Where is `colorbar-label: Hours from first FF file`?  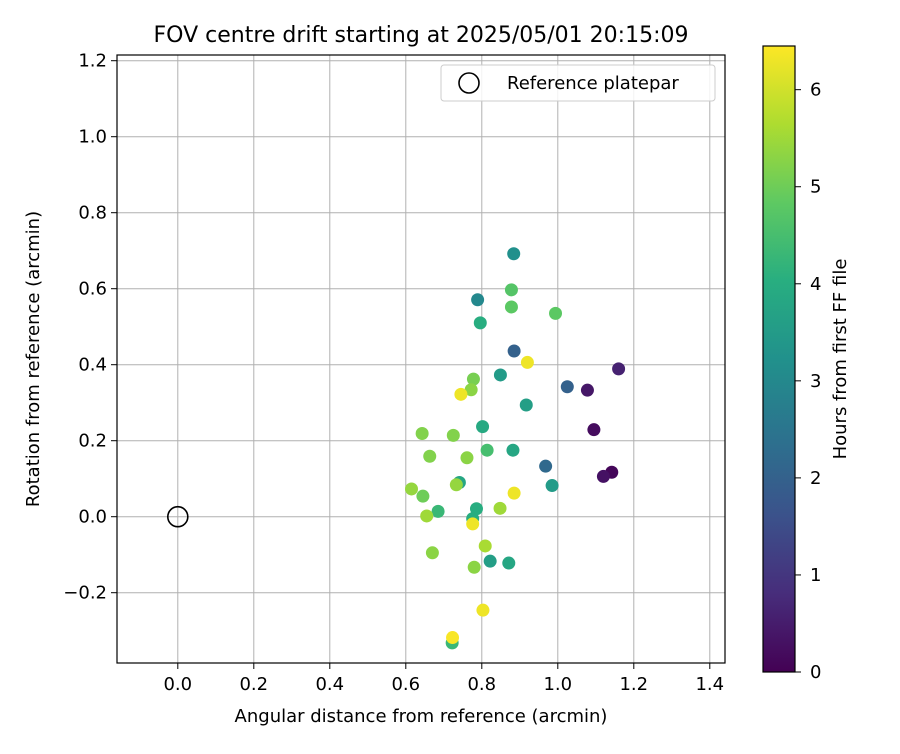 colorbar-label: Hours from first FF file is located at coordinates (840, 359).